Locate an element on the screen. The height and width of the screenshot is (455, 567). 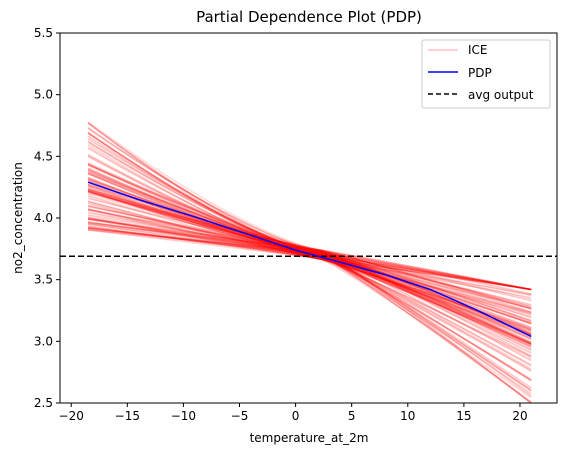
x-axis: −20 −15 −10 −5 0 5 10 15 20 is located at coordinates (293, 413).